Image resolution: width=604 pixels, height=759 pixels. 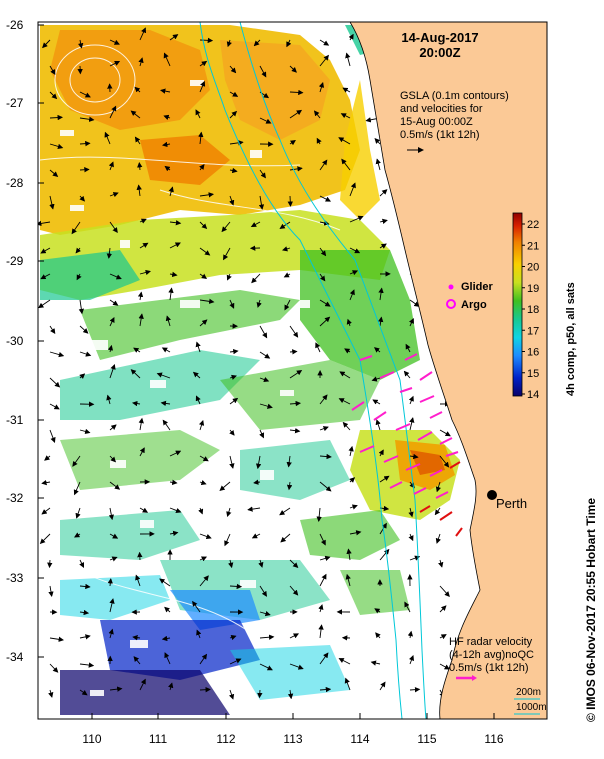 I want to click on y-axis: -26 -27 -28 -29 -30 -31 -32 -33 -34, so click(x=25, y=341).